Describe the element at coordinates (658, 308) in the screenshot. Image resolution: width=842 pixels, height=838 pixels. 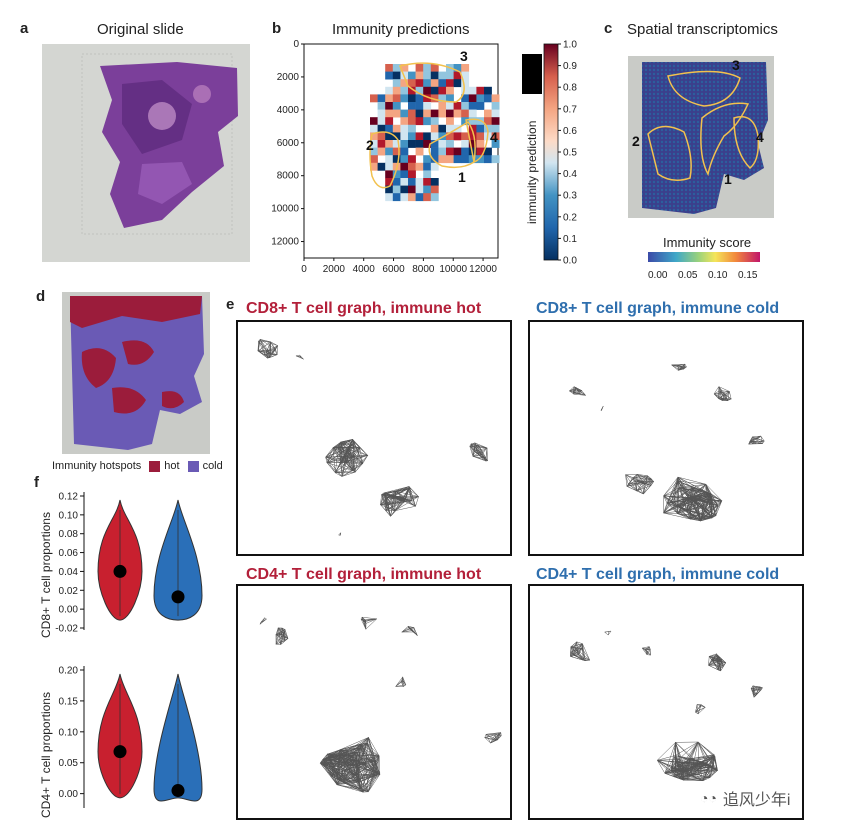
I see `graph-title-cd8-cold: CD8+ T cell graph, immune cold` at that location.